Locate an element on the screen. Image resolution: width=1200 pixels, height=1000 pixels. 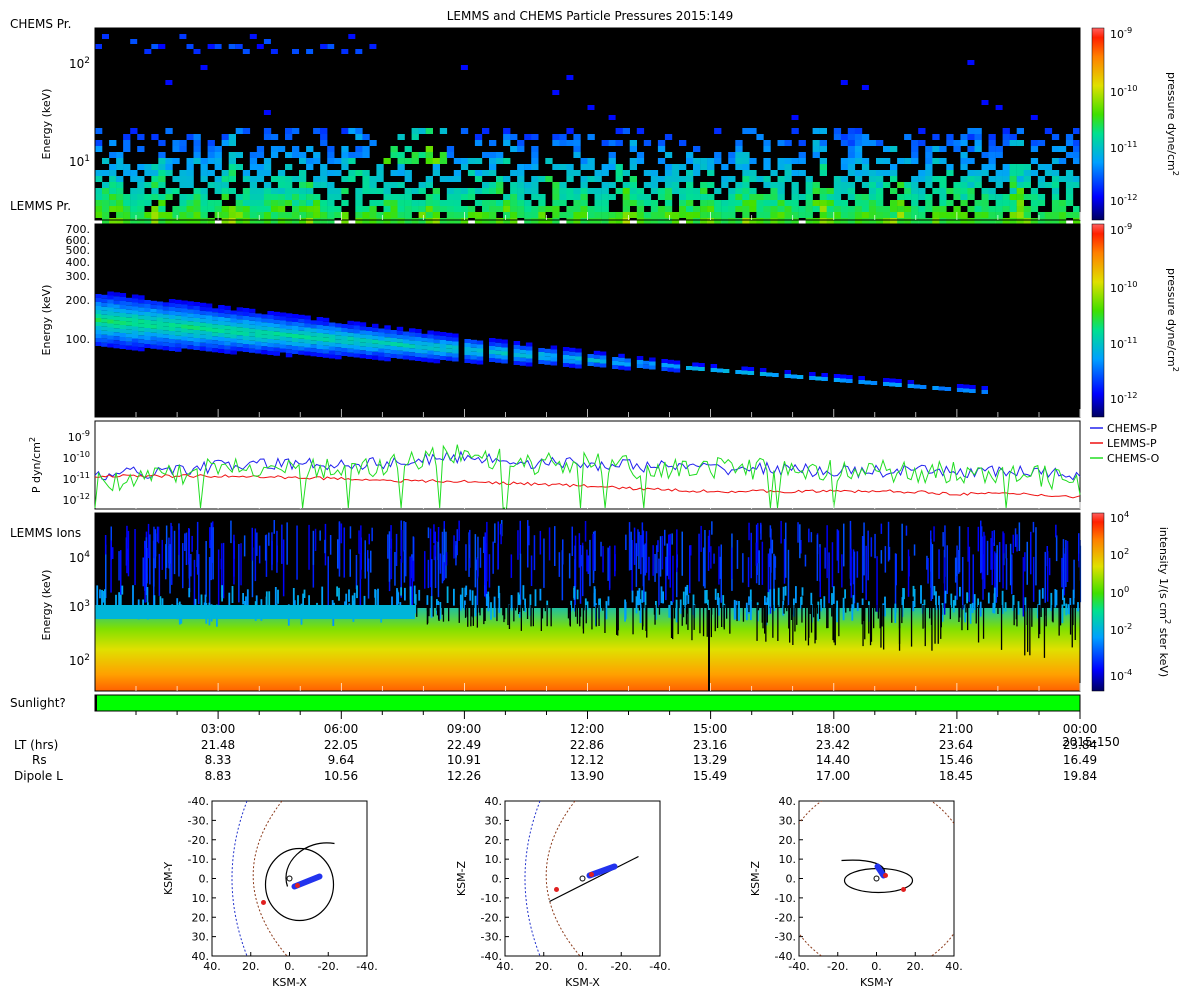
orbit-xtick-label: 0. is located at coordinates (876, 966).